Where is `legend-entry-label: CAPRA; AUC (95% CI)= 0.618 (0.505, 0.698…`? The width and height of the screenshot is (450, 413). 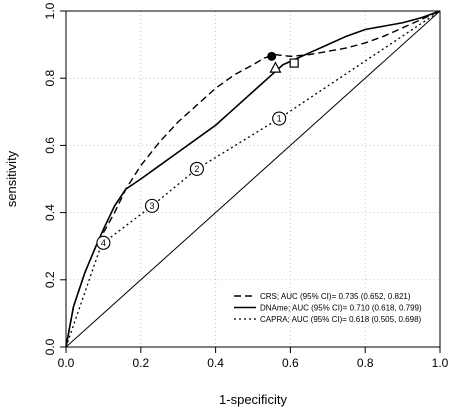 legend-entry-label: CAPRA; AUC (95% CI)= 0.618 (0.505, 0.698… is located at coordinates (341, 319).